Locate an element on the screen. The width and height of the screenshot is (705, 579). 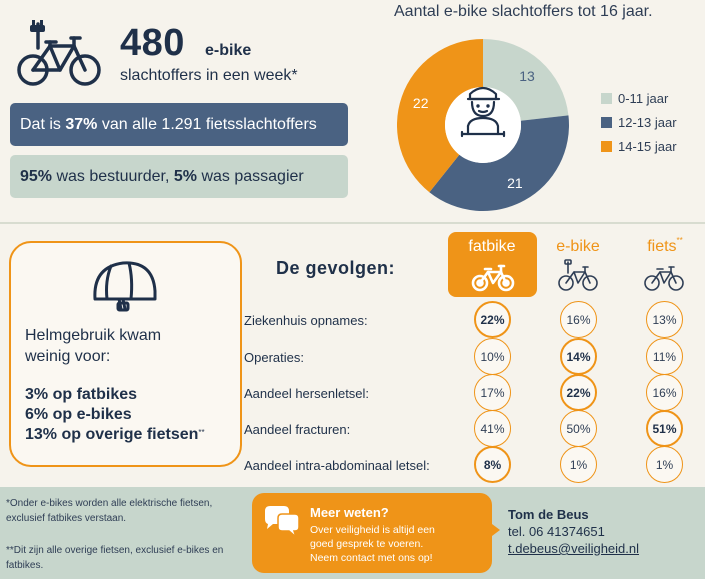
consequence-value-ebike: 16% is located at coordinates (578, 319).